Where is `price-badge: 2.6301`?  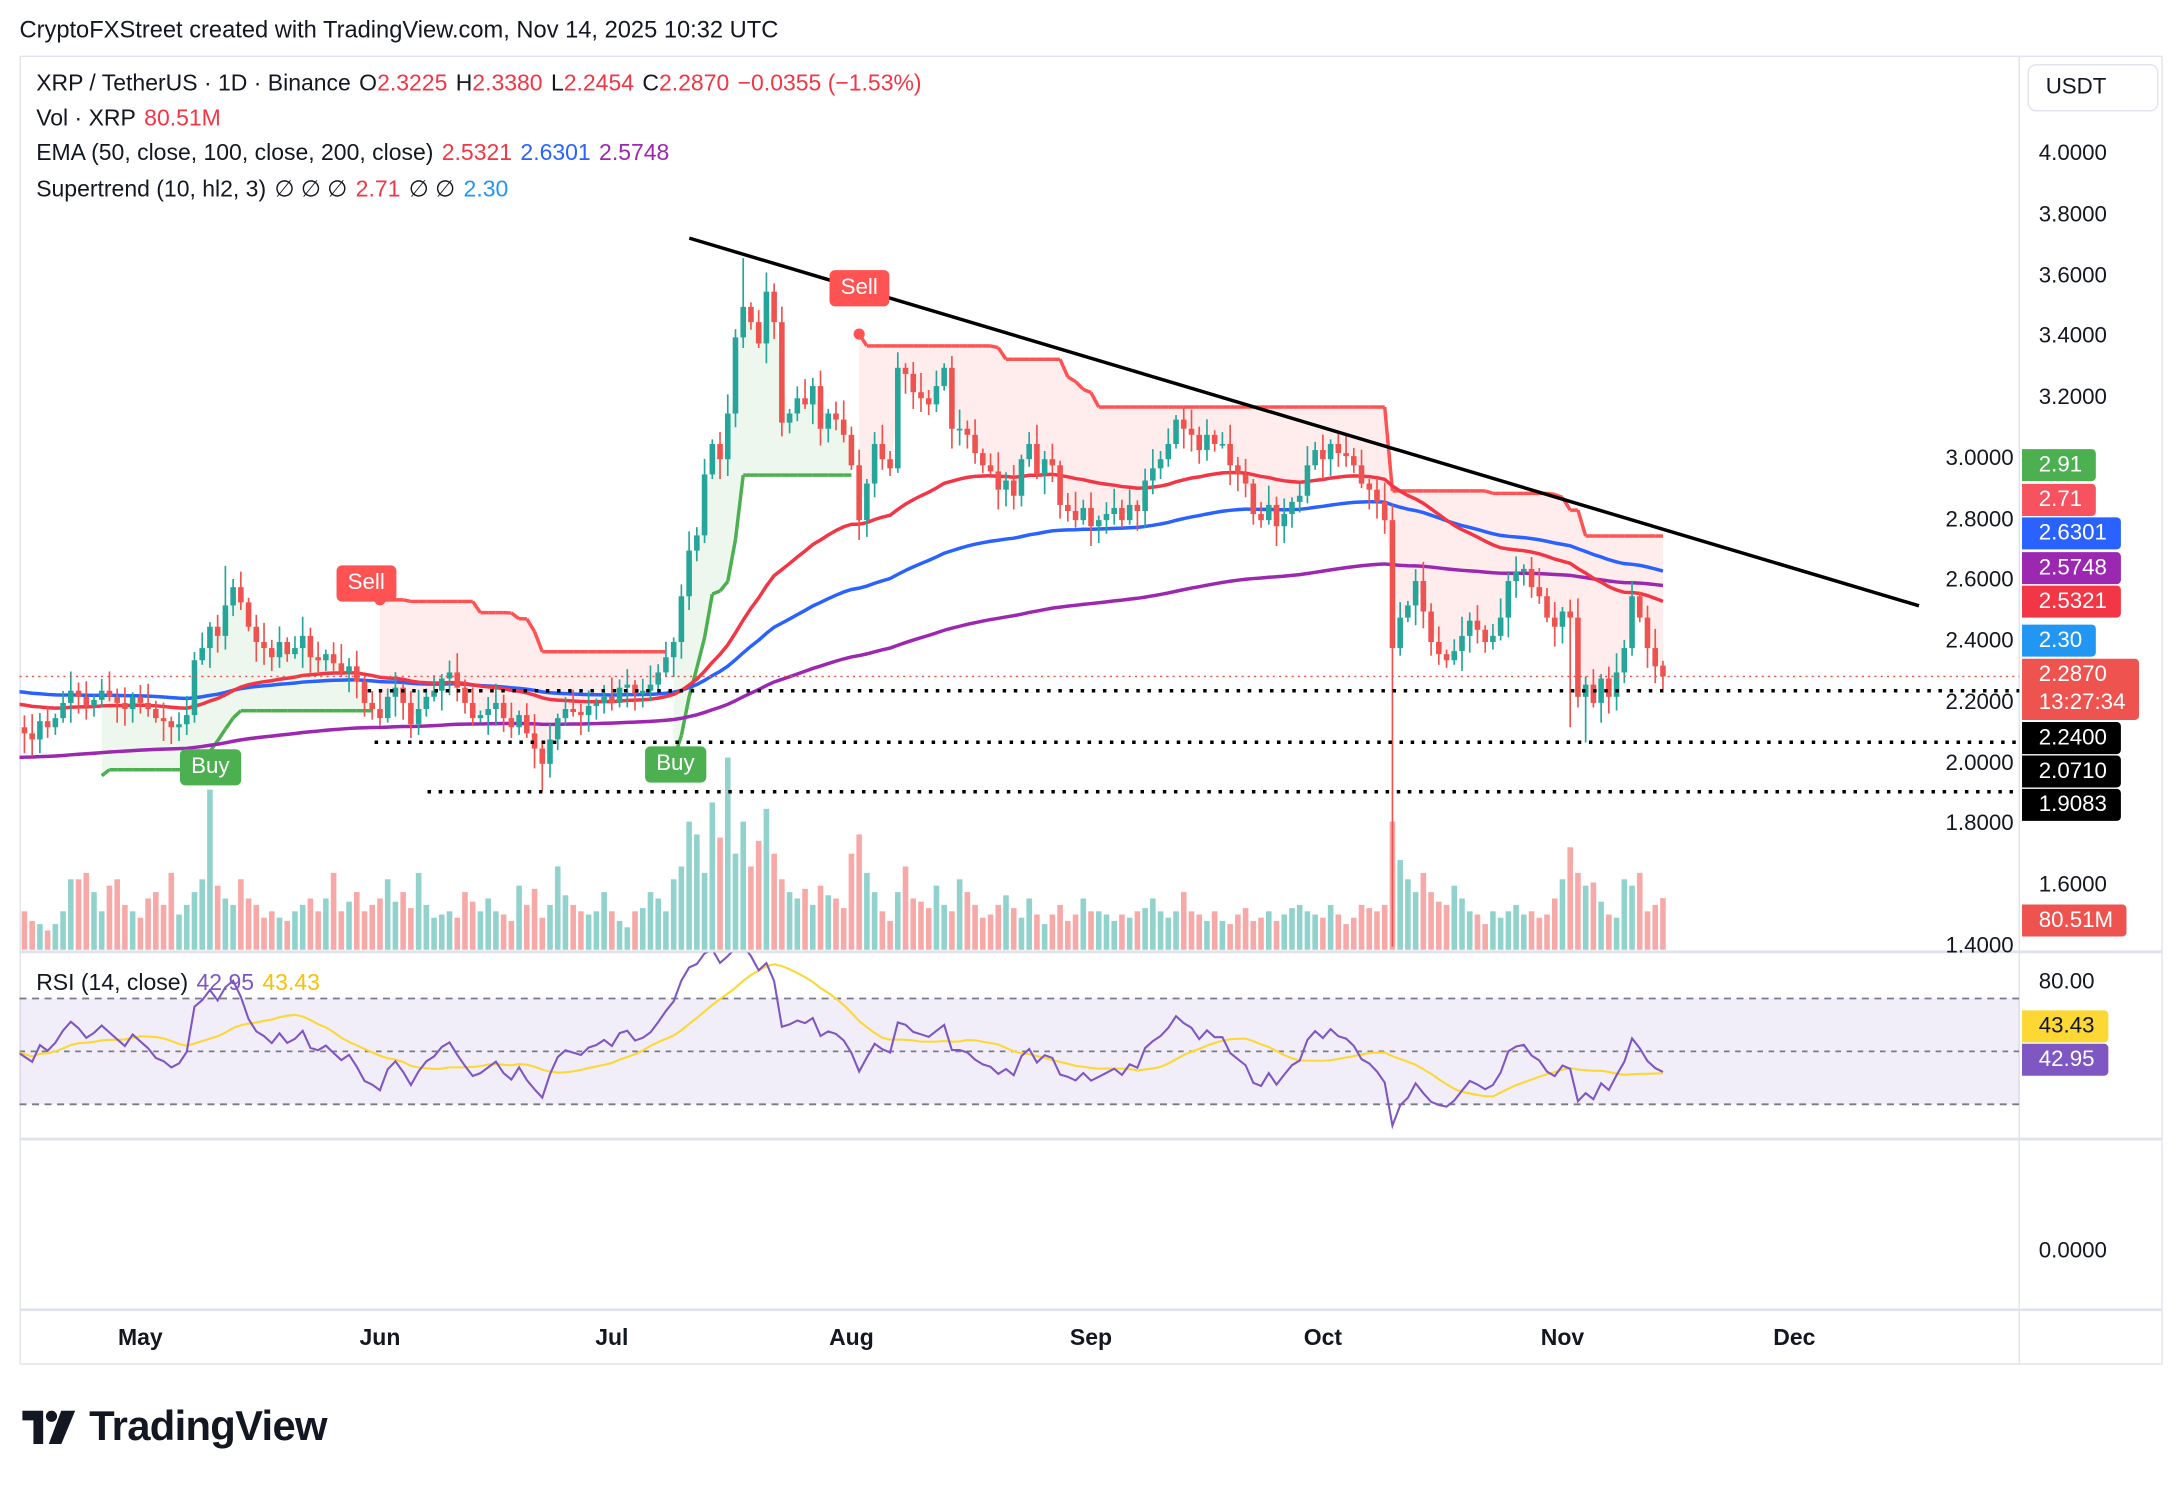
price-badge: 2.6301 is located at coordinates (2071, 533).